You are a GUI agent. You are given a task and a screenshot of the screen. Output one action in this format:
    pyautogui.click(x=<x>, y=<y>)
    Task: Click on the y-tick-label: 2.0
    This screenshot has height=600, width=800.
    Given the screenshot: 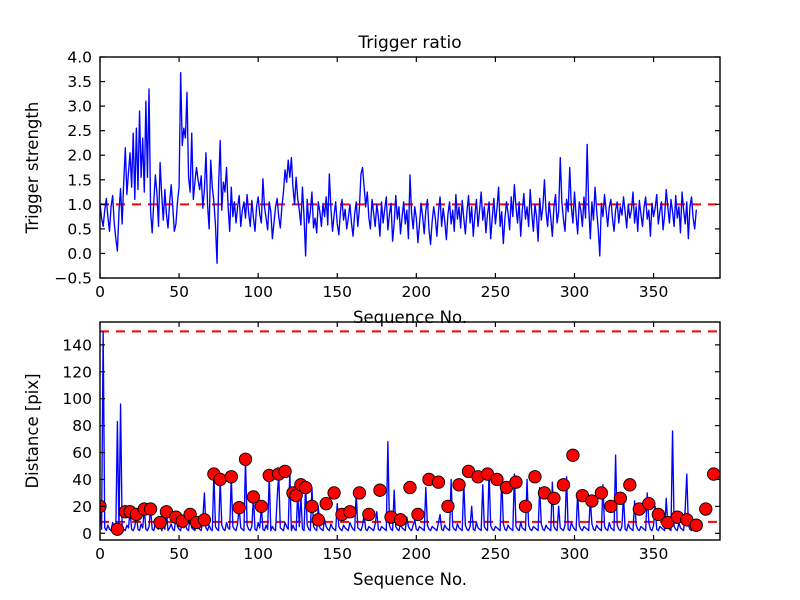 What is the action you would take?
    pyautogui.click(x=79, y=156)
    